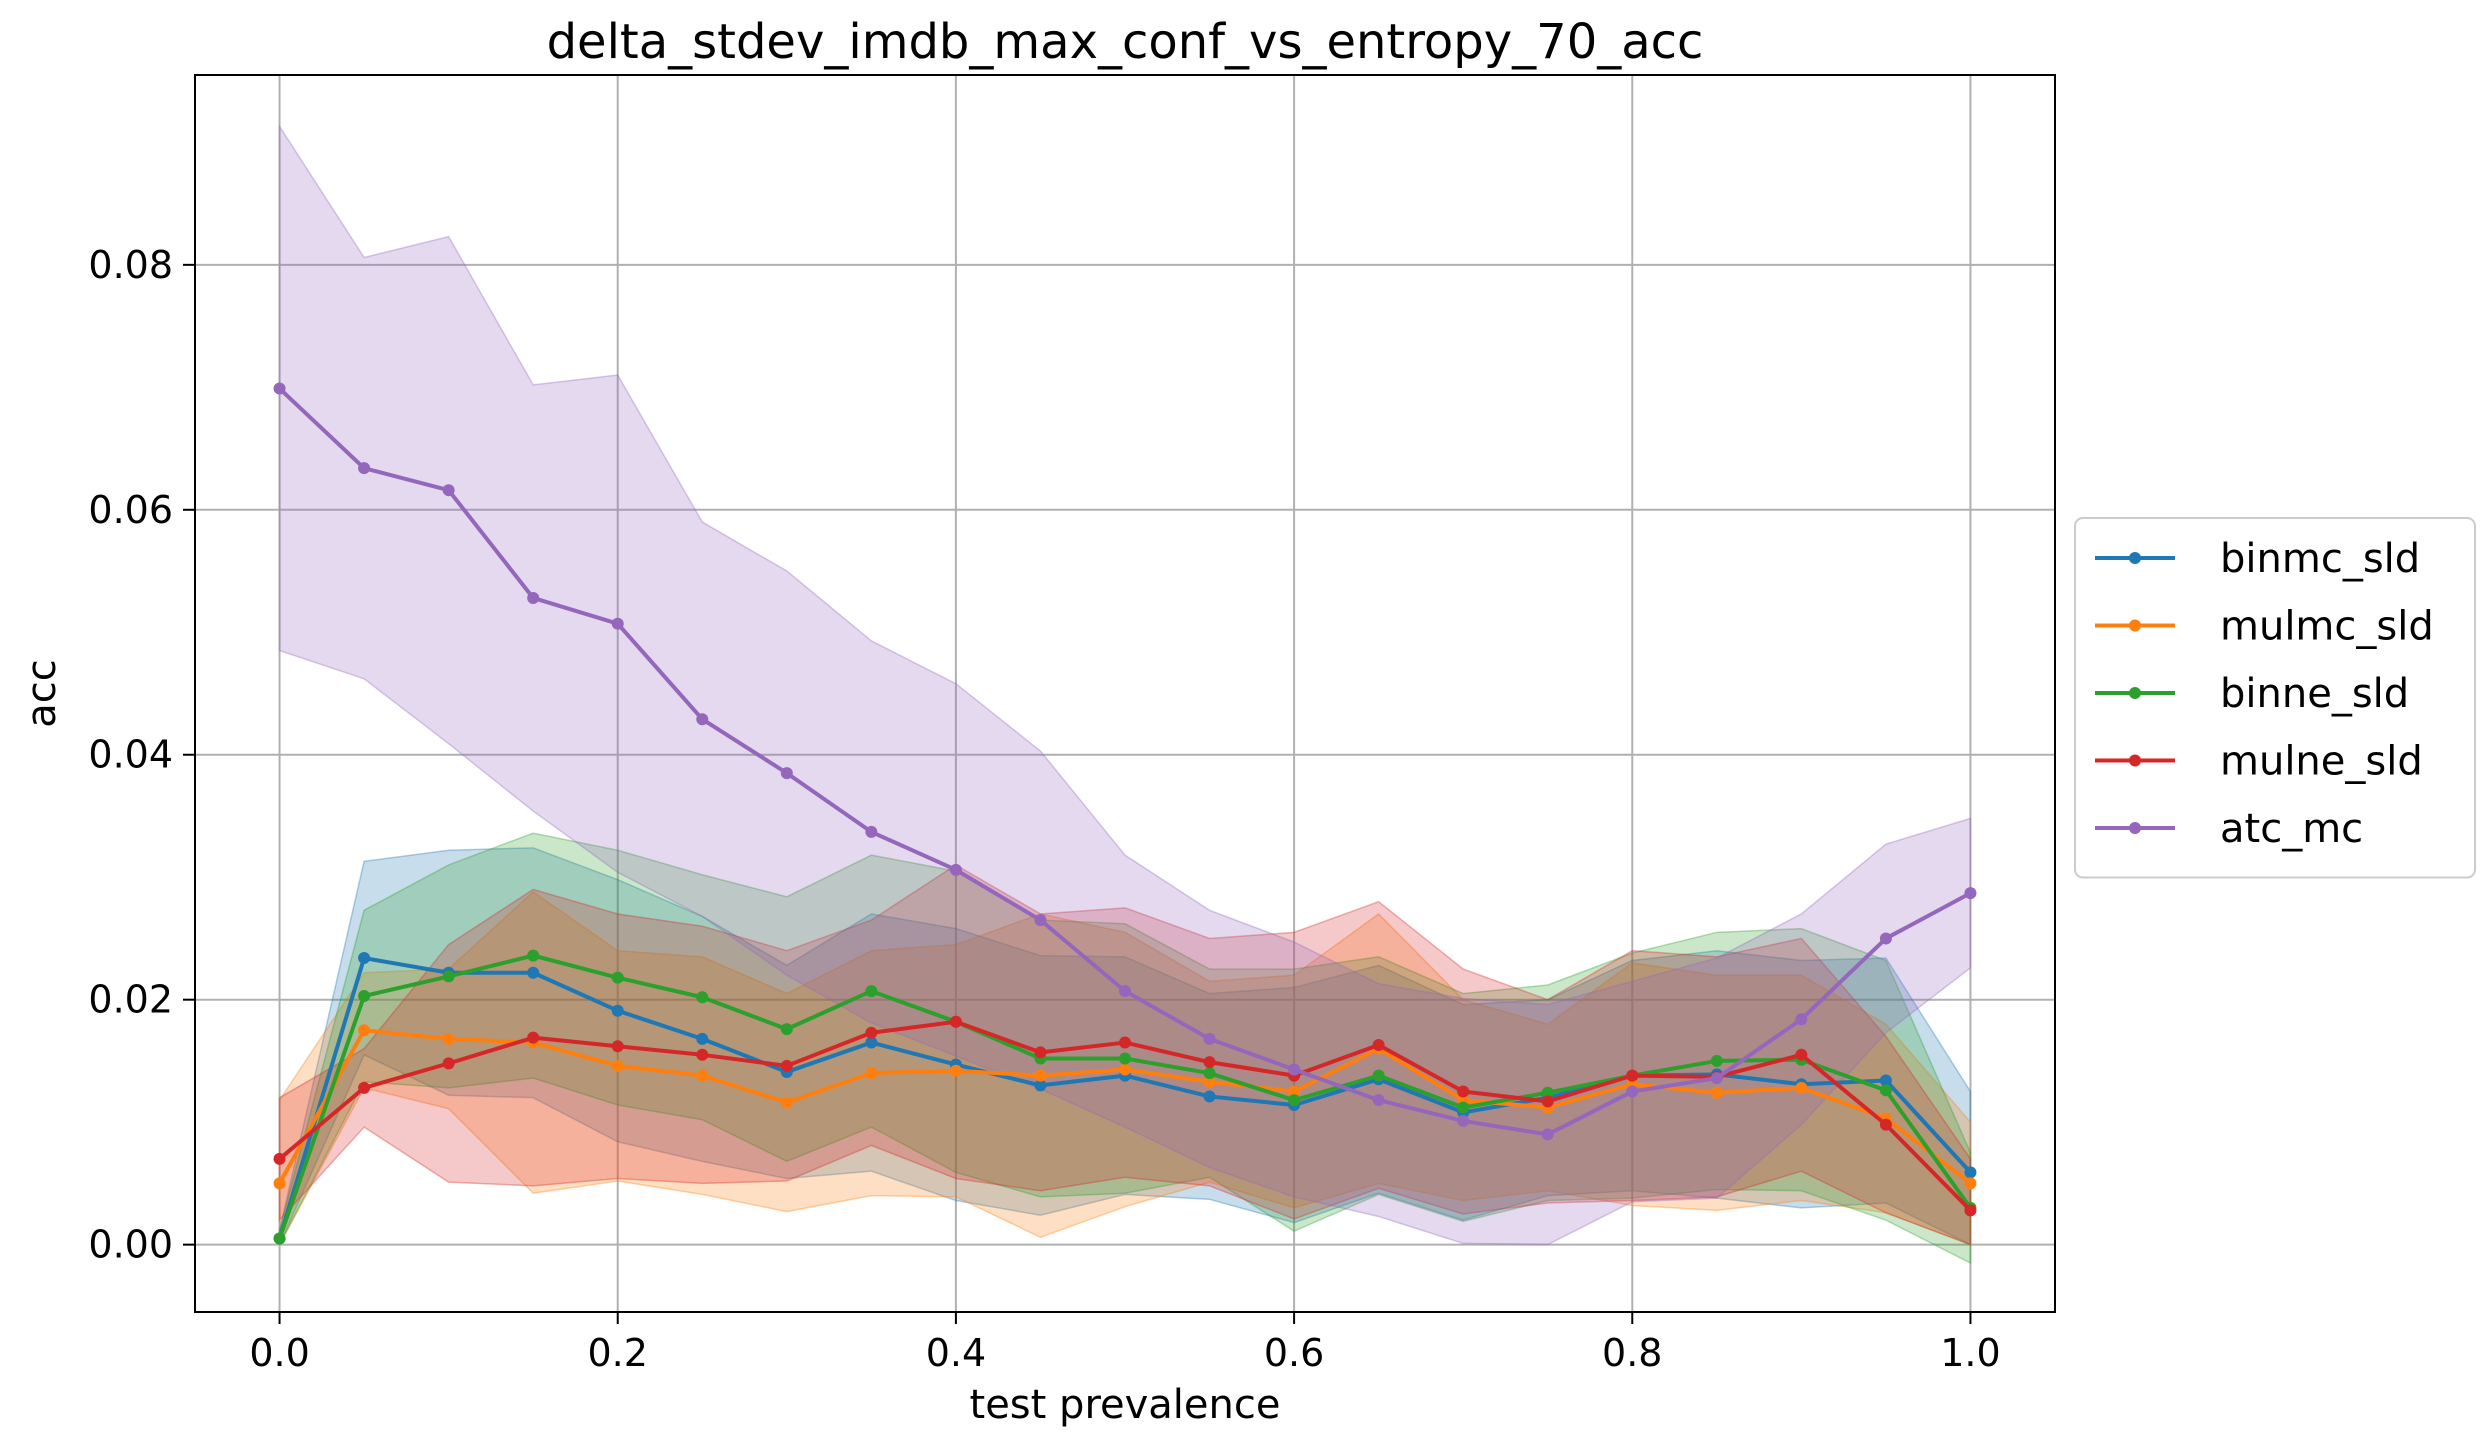  I want to click on legend-box, so click(2275, 698).